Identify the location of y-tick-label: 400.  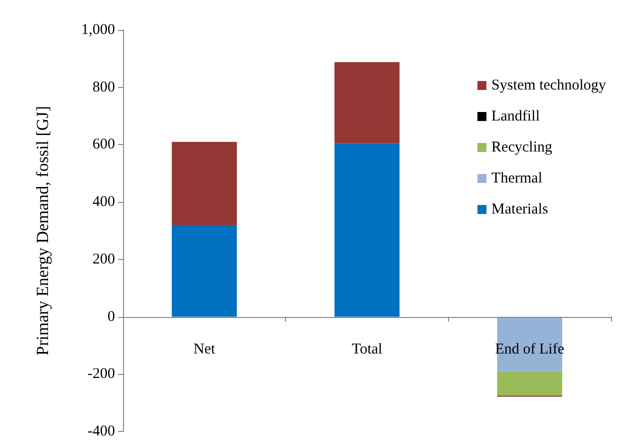
(103, 202).